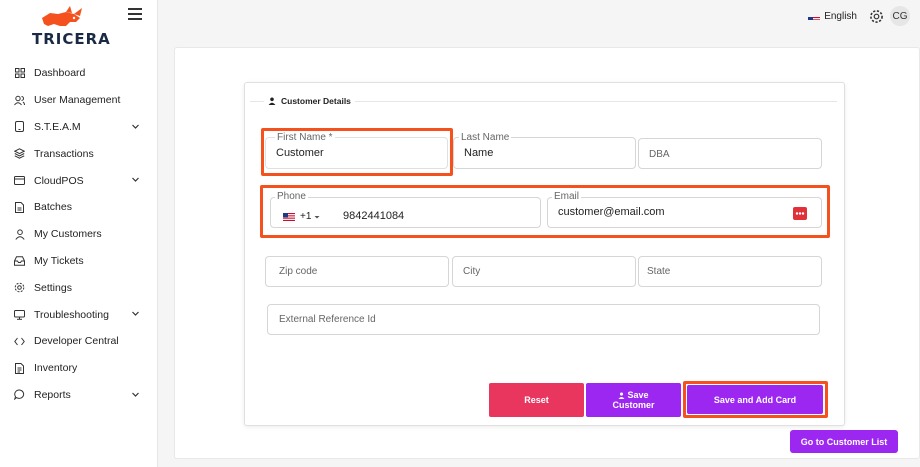 Image resolution: width=920 pixels, height=467 pixels. I want to click on sidebar-item-label: My Tickets, so click(59, 260).